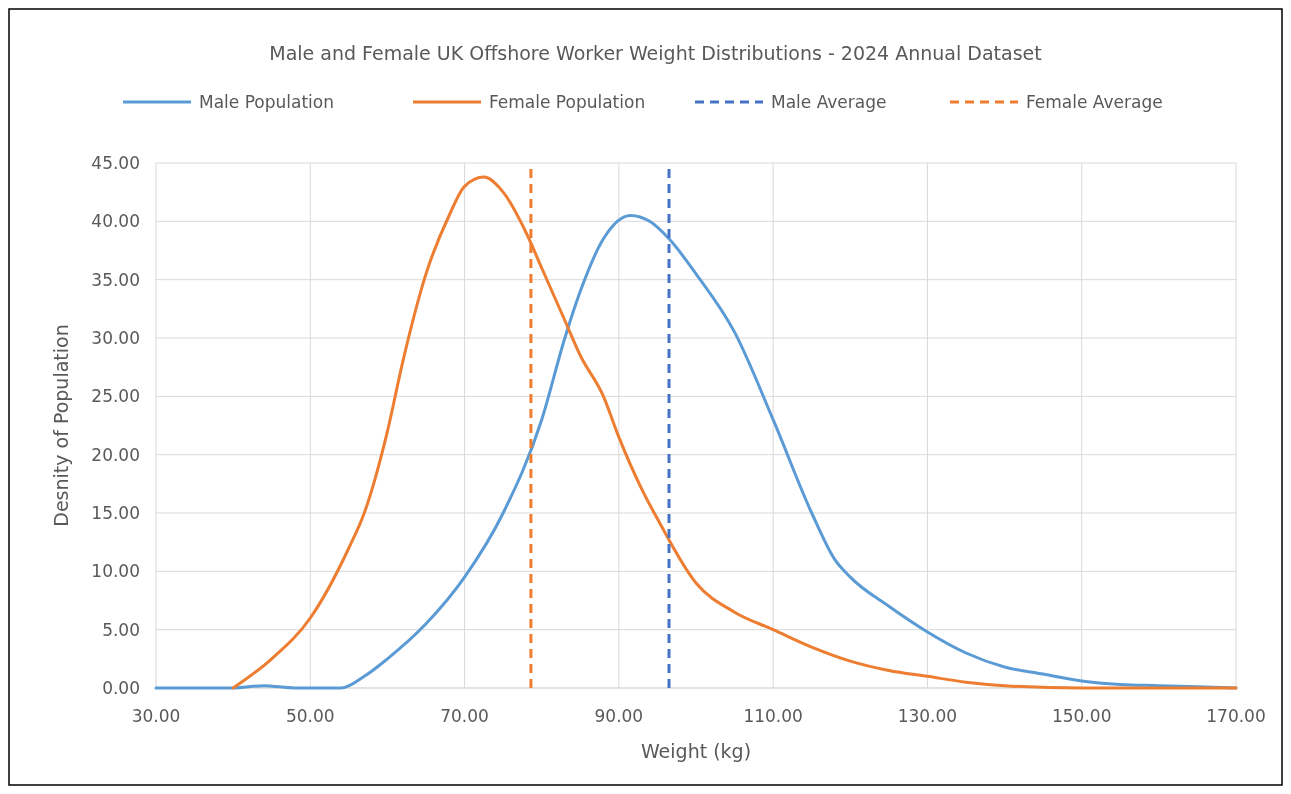  I want to click on y-tick-label: 0.00, so click(121, 688).